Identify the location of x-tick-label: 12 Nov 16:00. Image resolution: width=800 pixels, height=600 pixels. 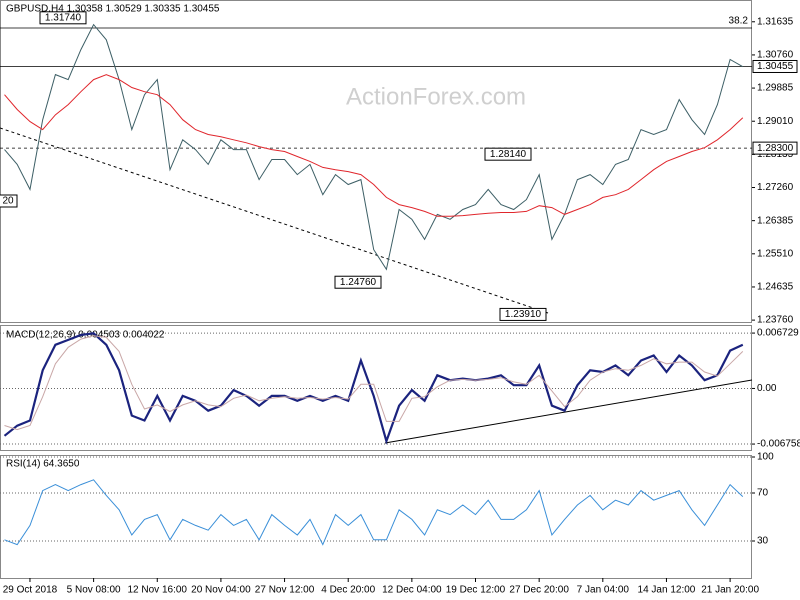
(158, 590).